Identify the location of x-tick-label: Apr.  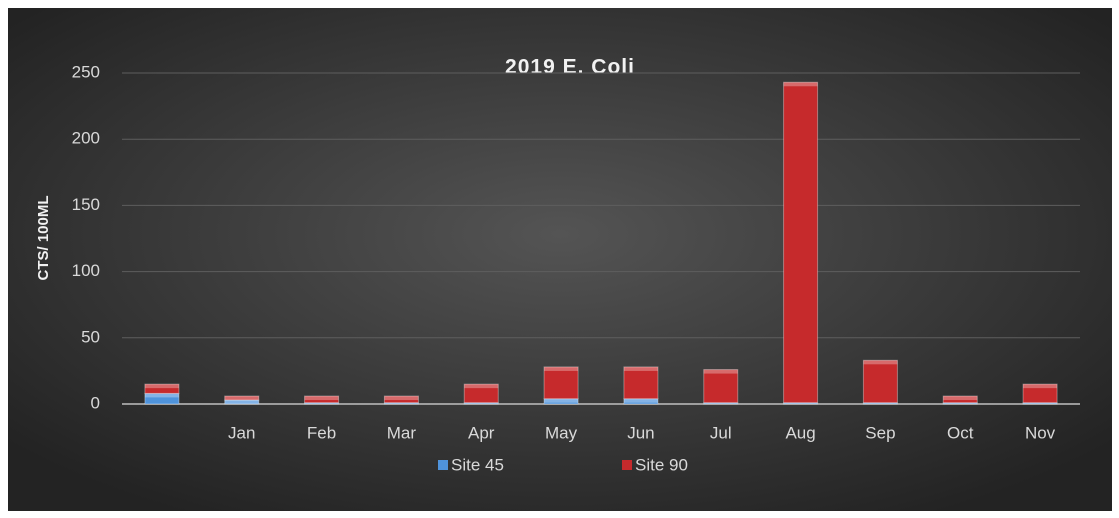
(481, 432).